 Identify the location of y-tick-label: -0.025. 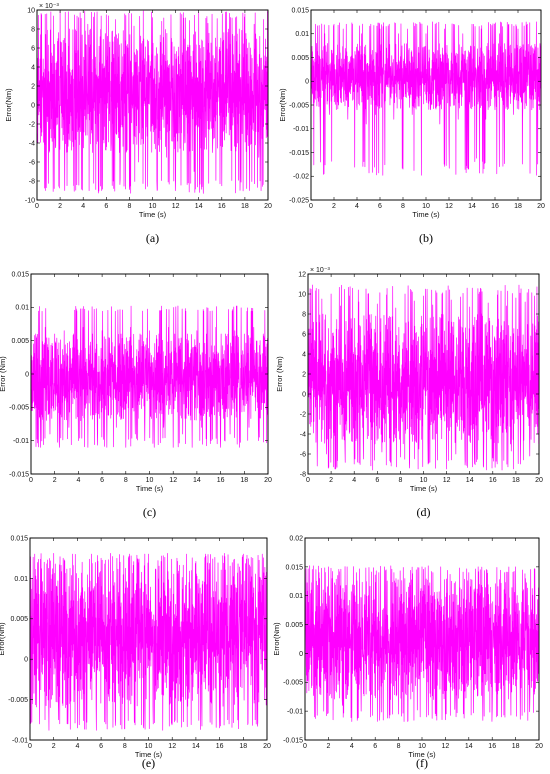
(299, 200).